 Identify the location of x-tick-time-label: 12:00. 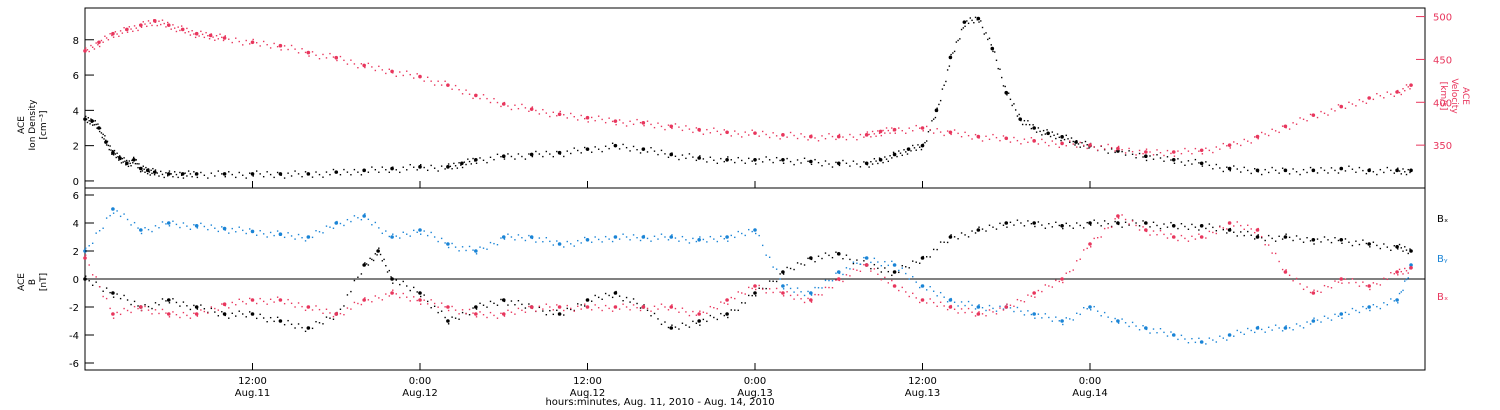
(922, 381).